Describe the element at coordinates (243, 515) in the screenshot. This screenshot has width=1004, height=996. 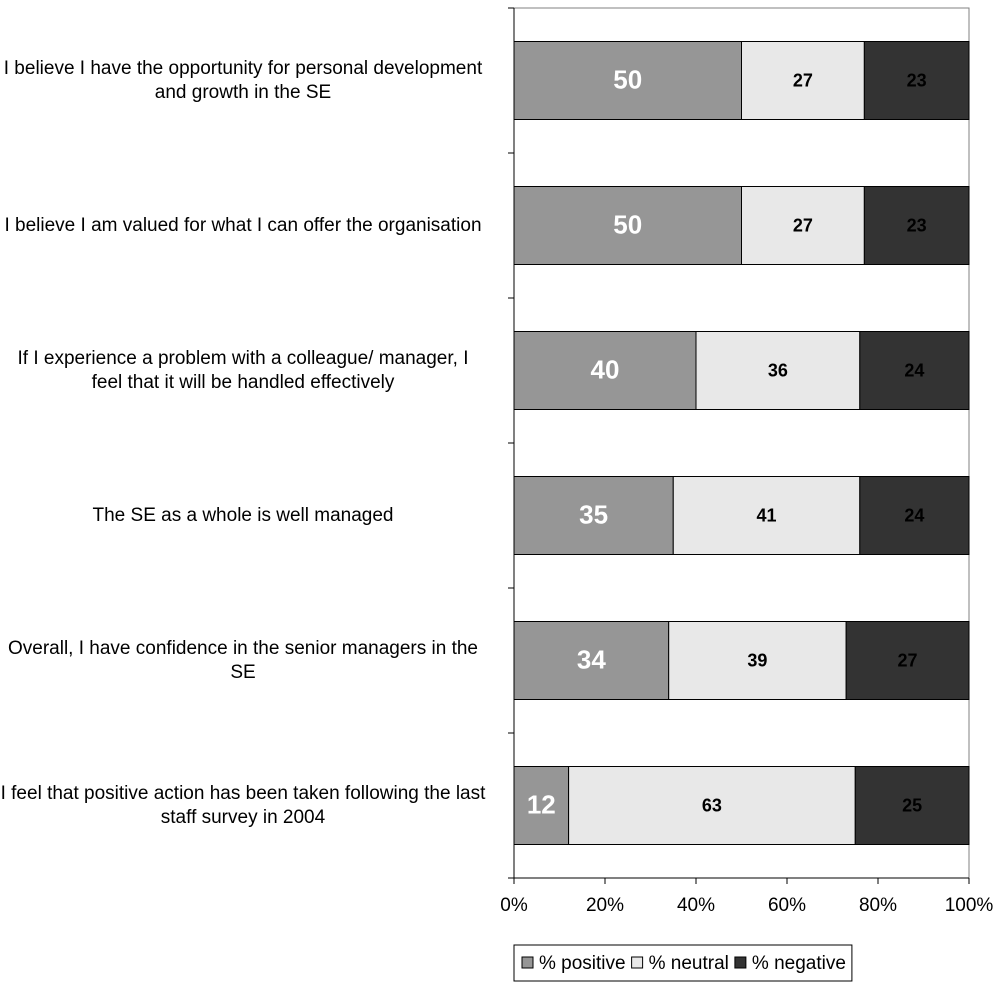
I see `category-label: The SE as a whole is well managed` at that location.